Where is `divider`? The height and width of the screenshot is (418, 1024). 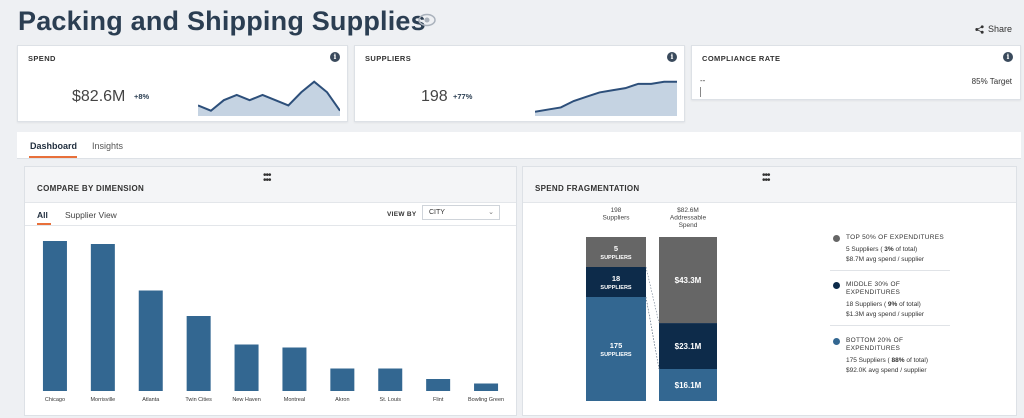
divider is located at coordinates (270, 225).